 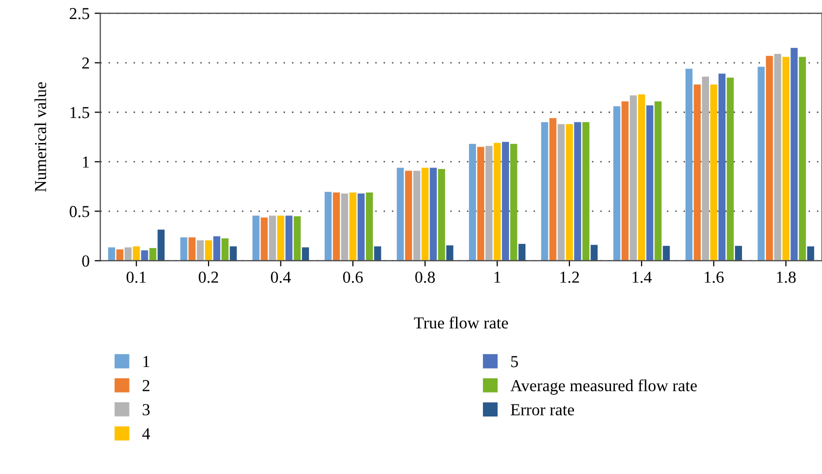 I want to click on legend-label: Average measured flow rate, so click(x=603, y=387).